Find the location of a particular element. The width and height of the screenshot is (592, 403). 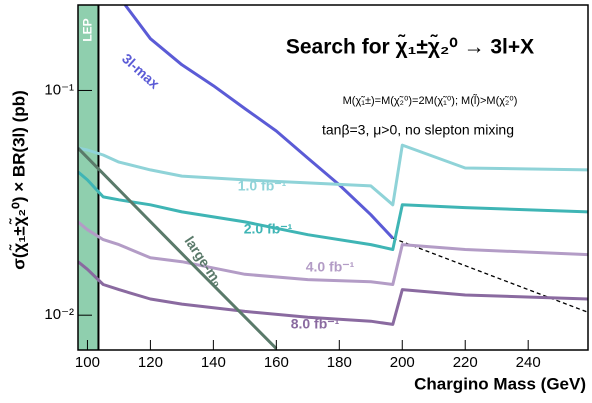

x-tick-label: 140 is located at coordinates (213, 362).